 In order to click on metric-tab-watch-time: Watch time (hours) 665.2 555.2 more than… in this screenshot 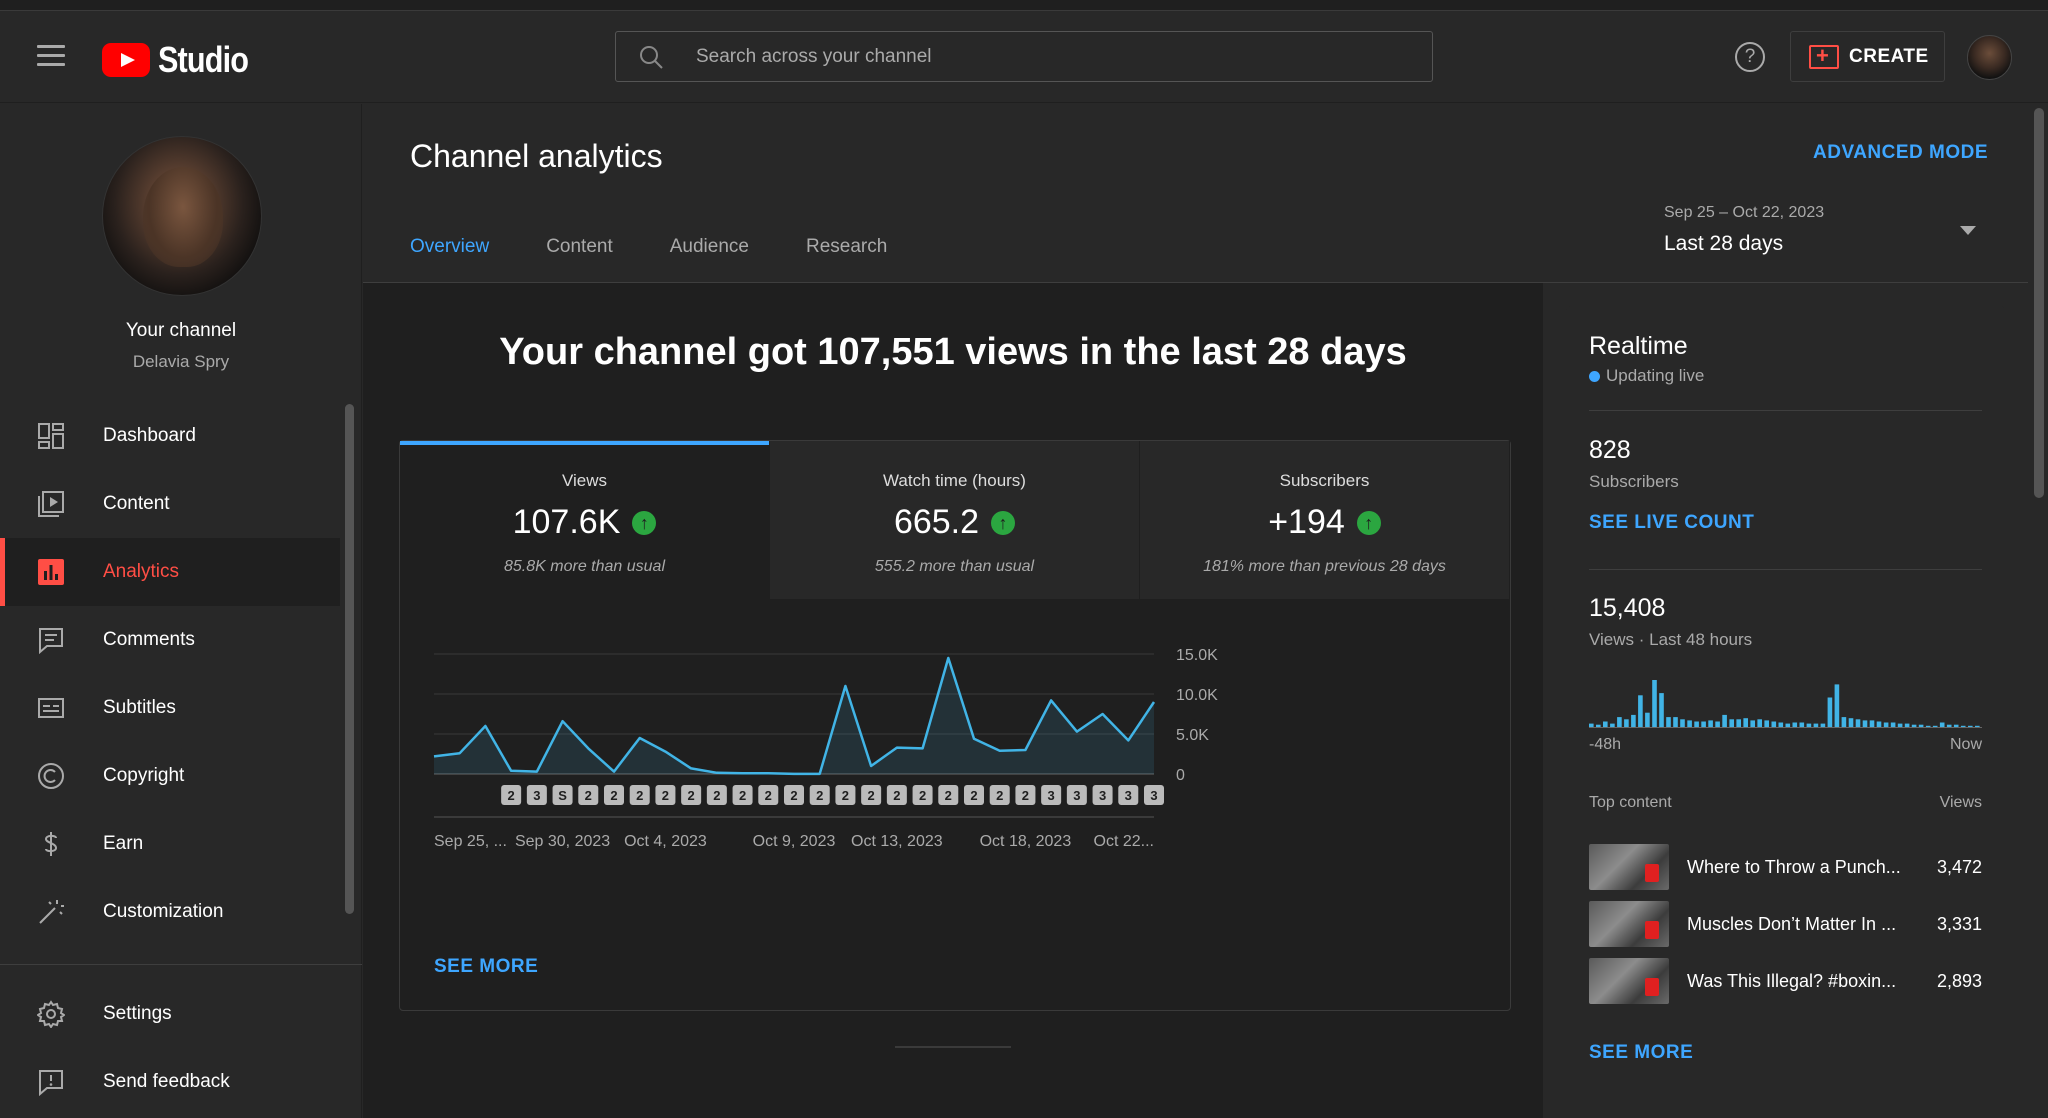, I will do `click(955, 520)`.